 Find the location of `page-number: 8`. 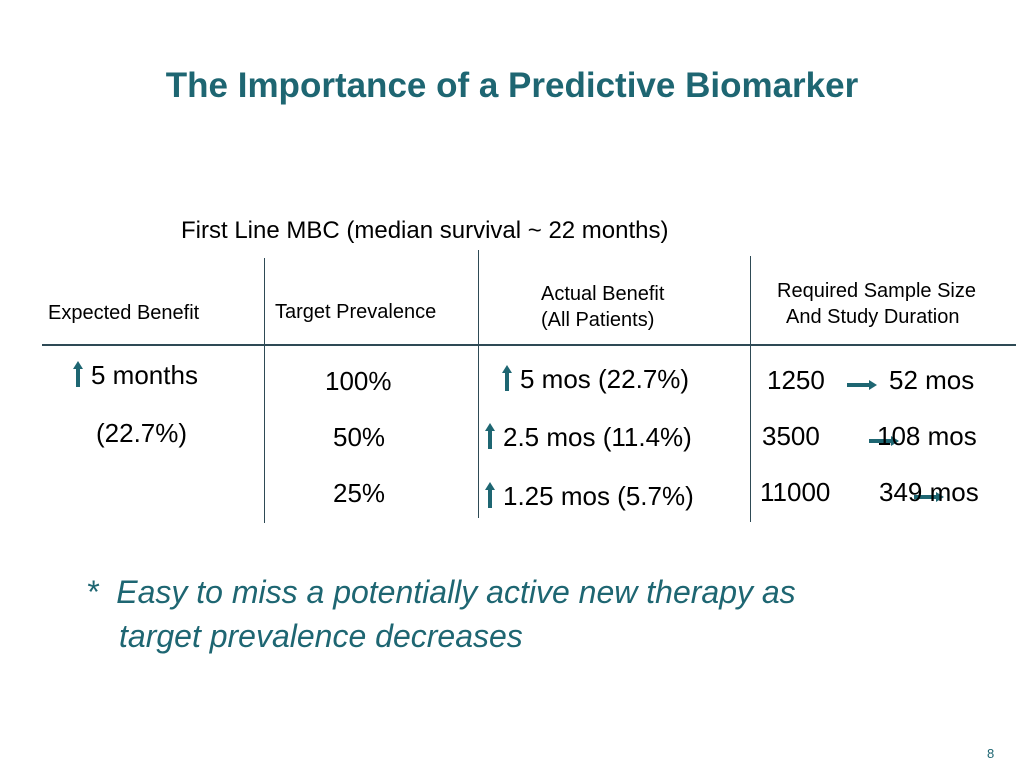

page-number: 8 is located at coordinates (991, 753).